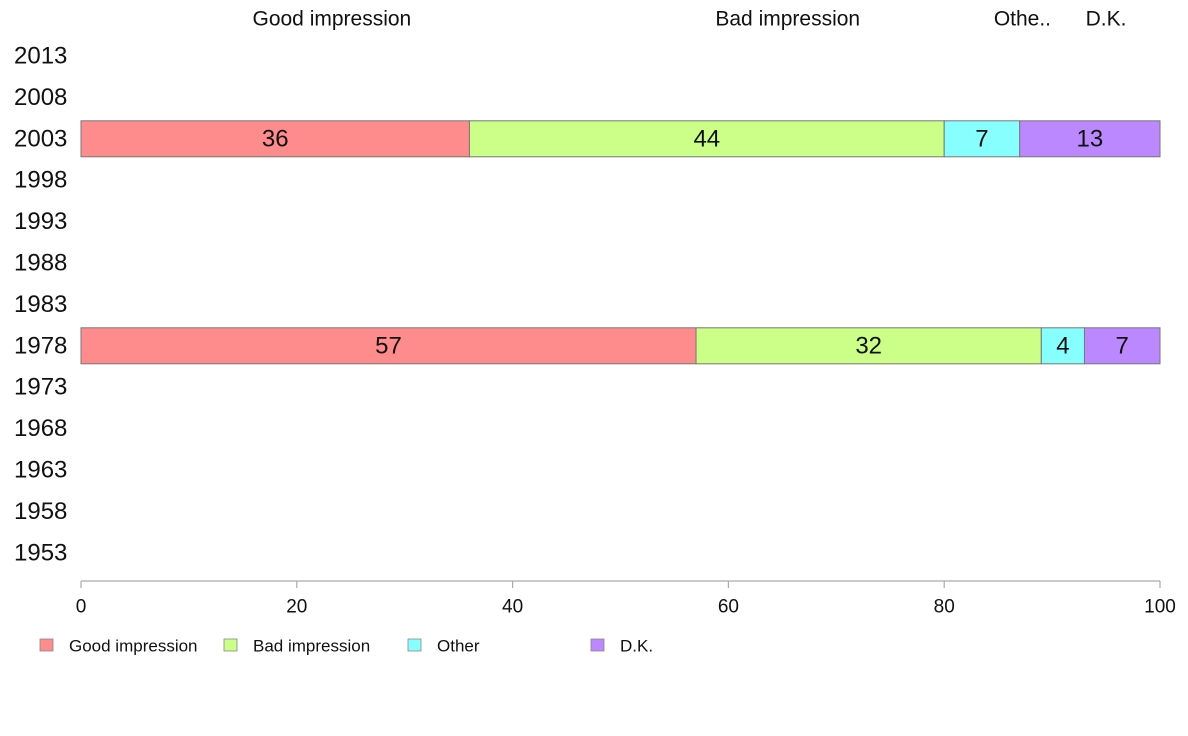  What do you see at coordinates (40, 345) in the screenshot?
I see `year-label-1978: 1978` at bounding box center [40, 345].